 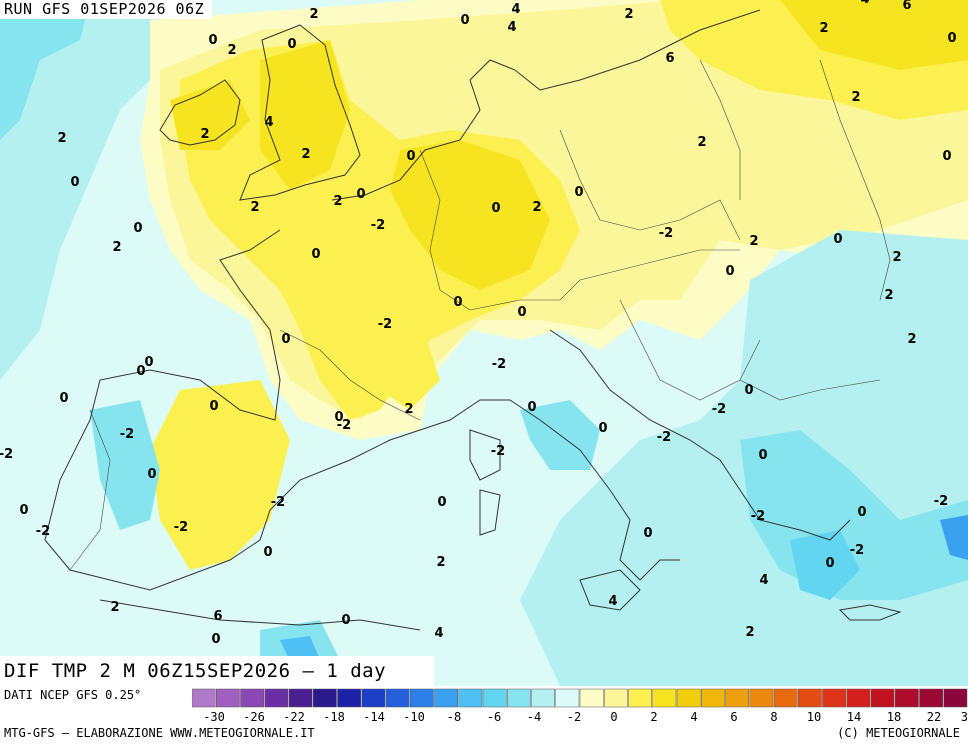 What do you see at coordinates (894, 717) in the screenshot?
I see `legend-tick-label: 18` at bounding box center [894, 717].